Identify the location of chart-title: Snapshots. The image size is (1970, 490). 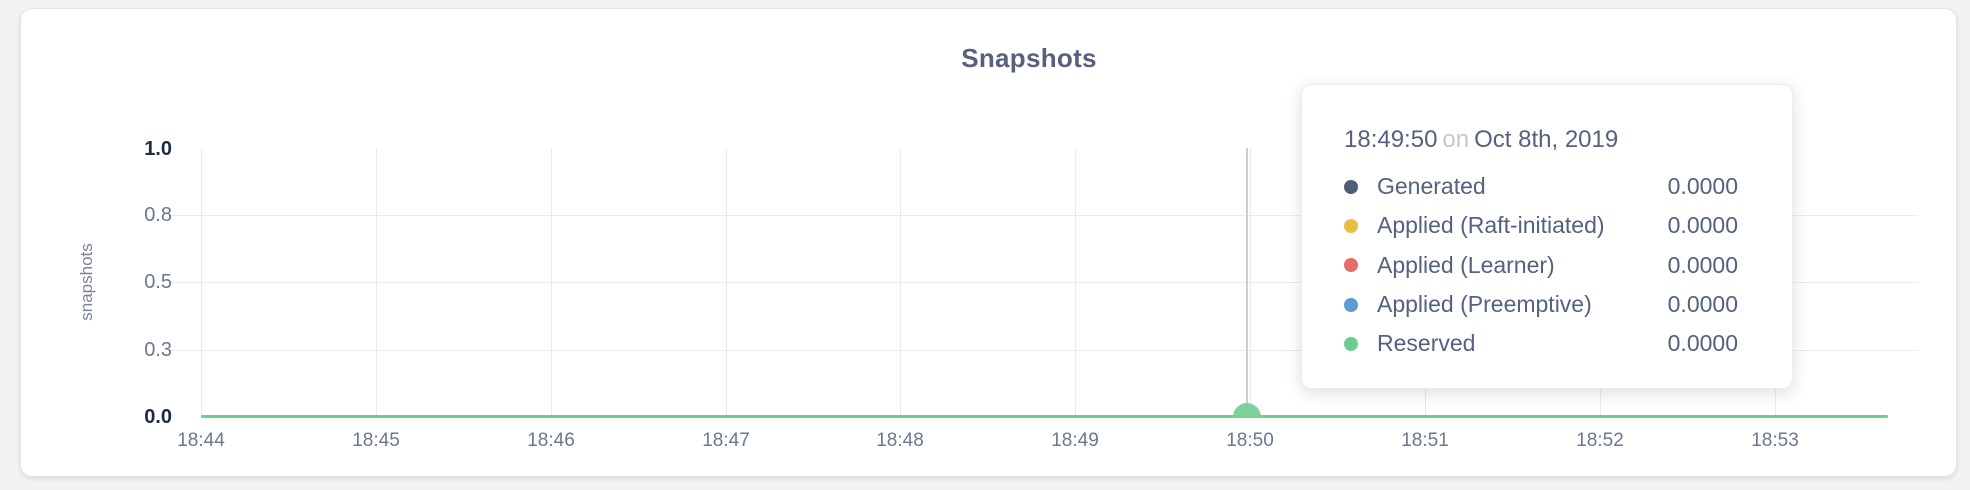
(1029, 58).